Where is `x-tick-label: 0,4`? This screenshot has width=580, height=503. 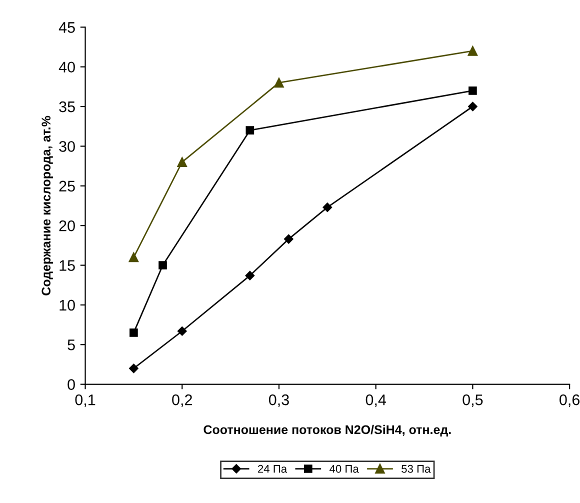
x-tick-label: 0,4 is located at coordinates (376, 401).